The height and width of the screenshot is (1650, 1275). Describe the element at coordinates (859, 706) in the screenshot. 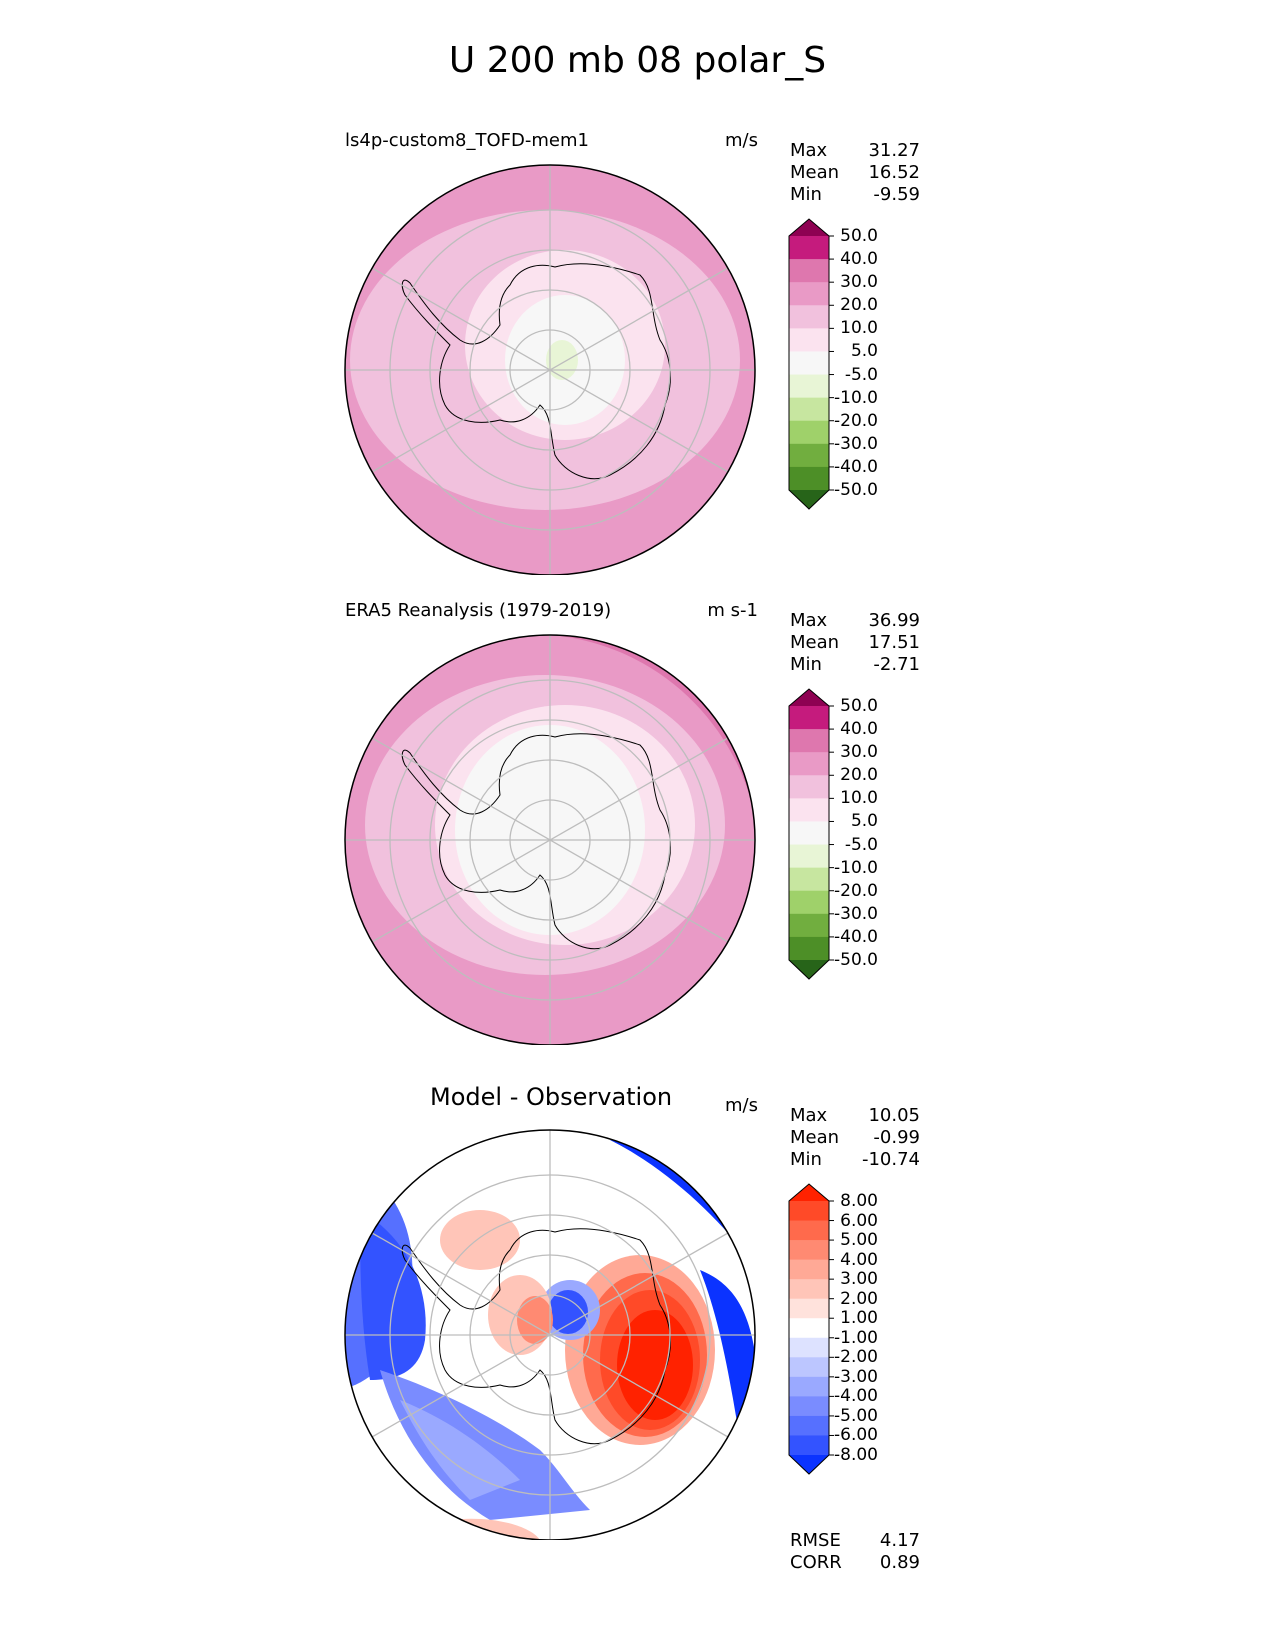

I see `colorbar-tick-label: 50.0` at that location.